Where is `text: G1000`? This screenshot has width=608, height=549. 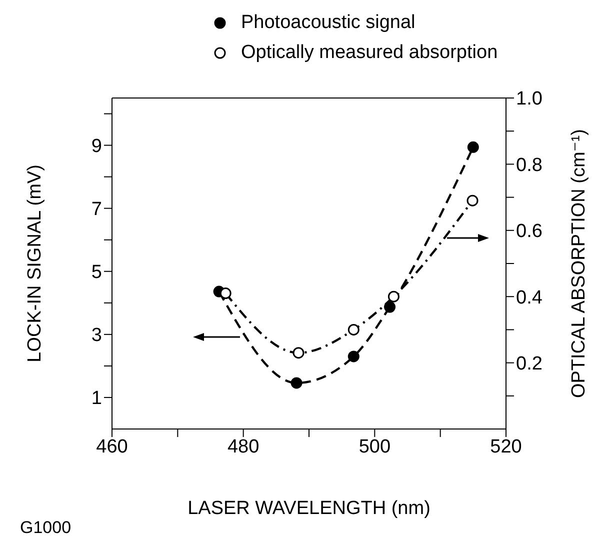
text: G1000 is located at coordinates (46, 528).